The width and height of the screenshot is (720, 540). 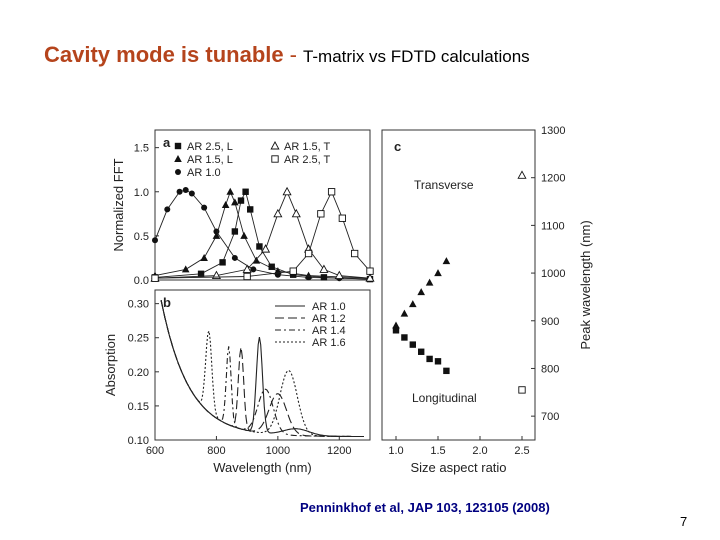 What do you see at coordinates (329, 319) in the screenshot?
I see `panel-b-legend-label: AR 1.2` at bounding box center [329, 319].